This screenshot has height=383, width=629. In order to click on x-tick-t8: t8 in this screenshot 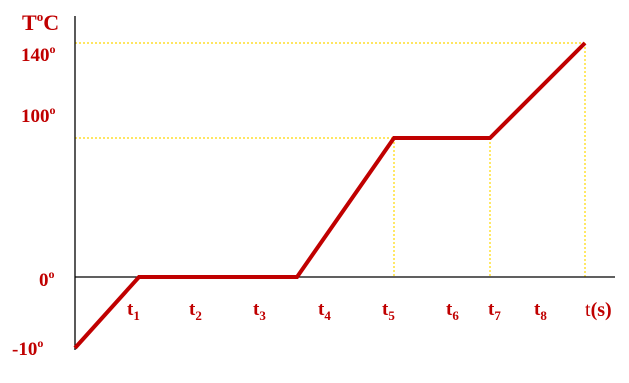, I will do `click(540, 311)`.